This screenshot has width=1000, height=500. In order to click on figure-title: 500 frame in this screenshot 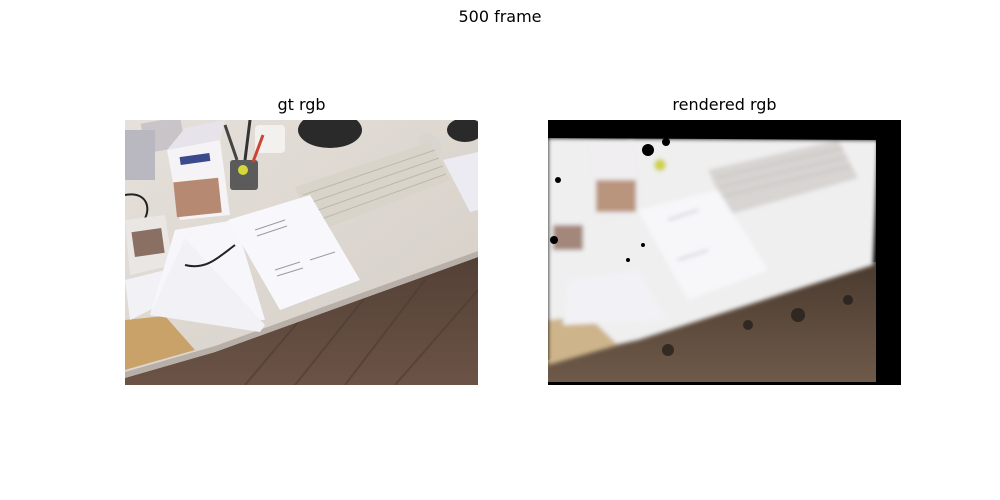, I will do `click(500, 16)`.